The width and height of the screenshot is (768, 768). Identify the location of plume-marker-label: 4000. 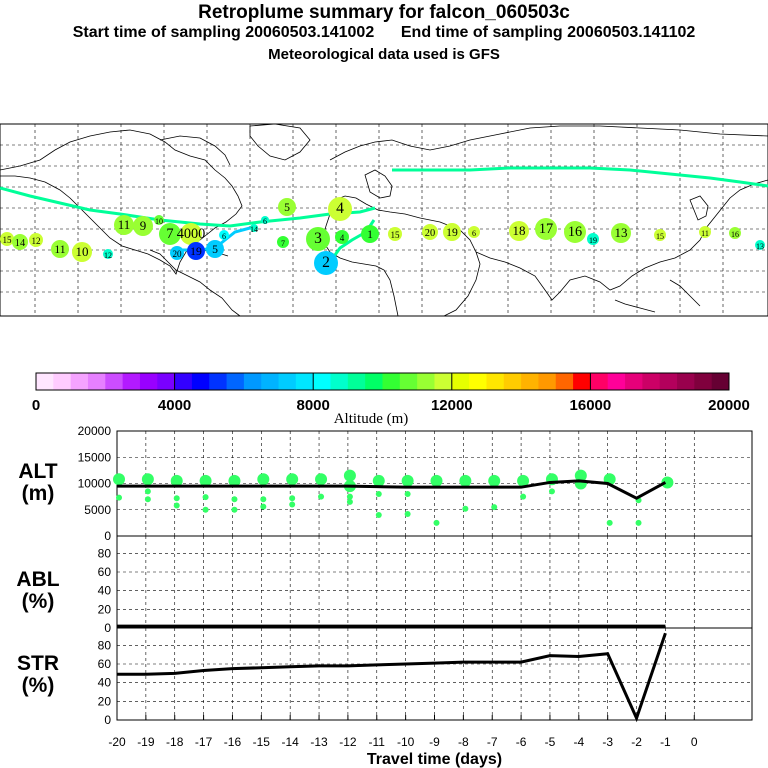
(191, 234).